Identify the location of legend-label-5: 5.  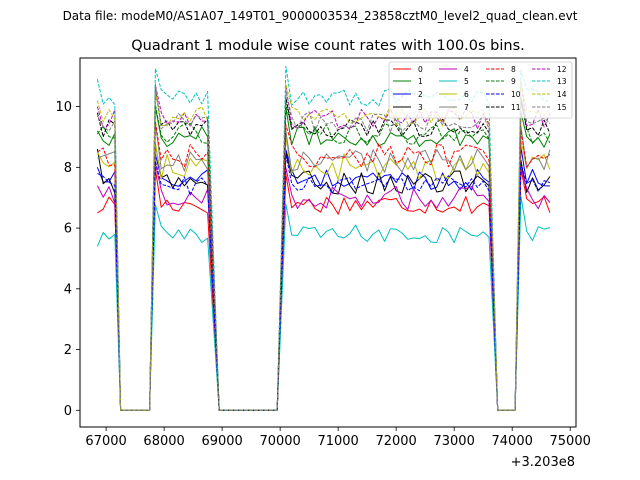
(466, 81).